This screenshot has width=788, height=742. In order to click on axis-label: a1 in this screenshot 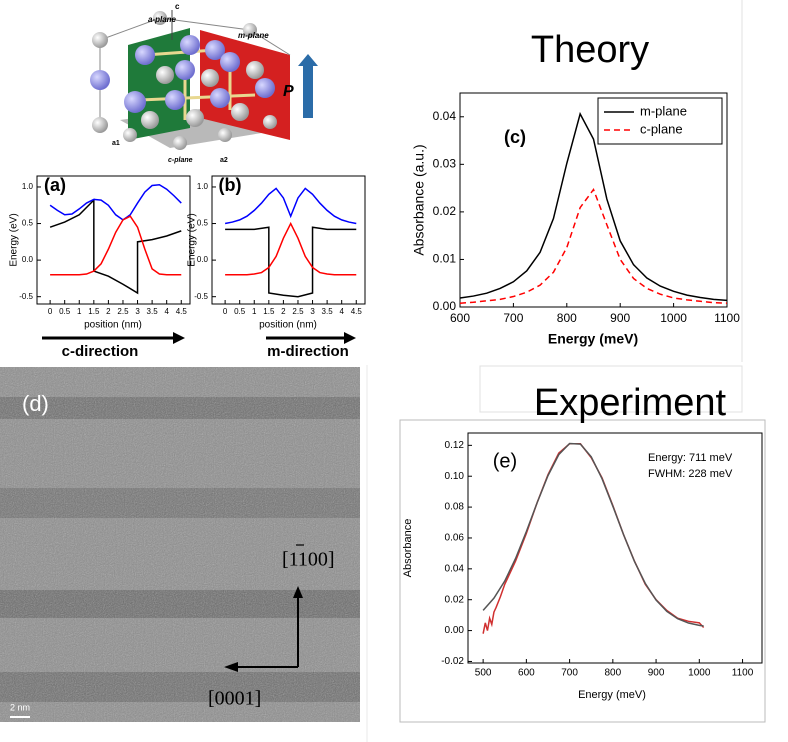, I will do `click(116, 143)`.